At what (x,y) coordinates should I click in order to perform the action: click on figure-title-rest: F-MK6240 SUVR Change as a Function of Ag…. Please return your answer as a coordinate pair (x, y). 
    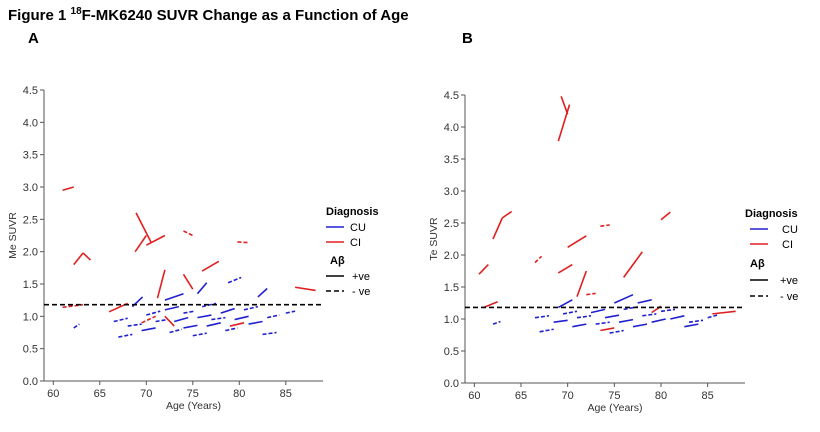
    Looking at the image, I should click on (245, 15).